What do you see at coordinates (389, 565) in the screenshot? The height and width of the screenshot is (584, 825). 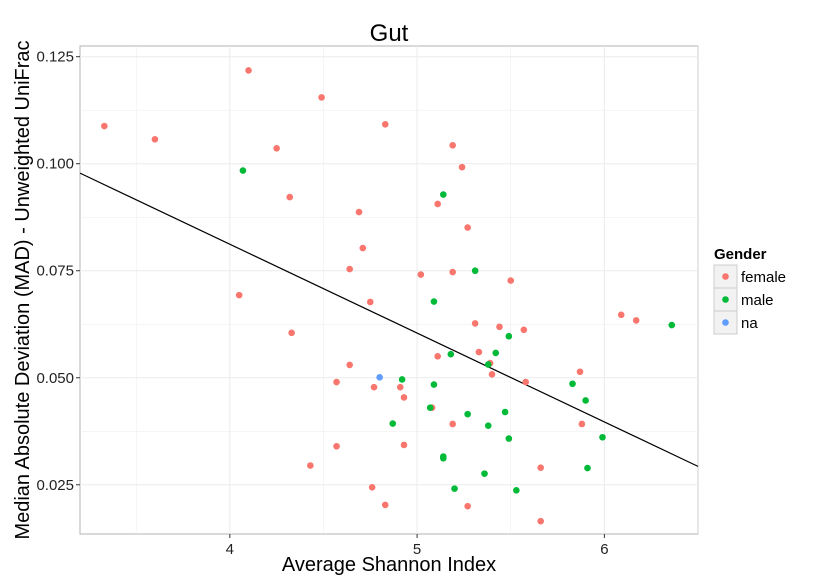 I see `x-axis-title: Average Shannon Index` at bounding box center [389, 565].